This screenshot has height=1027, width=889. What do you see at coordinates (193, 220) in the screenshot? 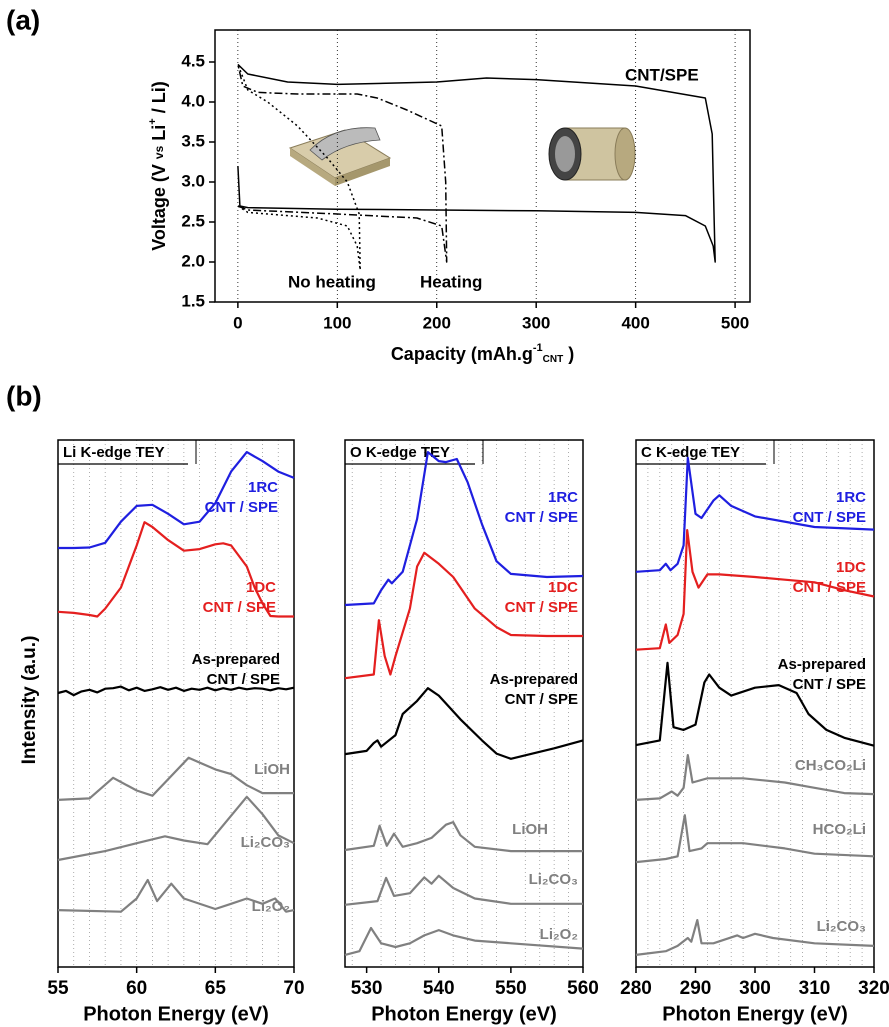
I see `y-tick-label: 2.5` at bounding box center [193, 220].